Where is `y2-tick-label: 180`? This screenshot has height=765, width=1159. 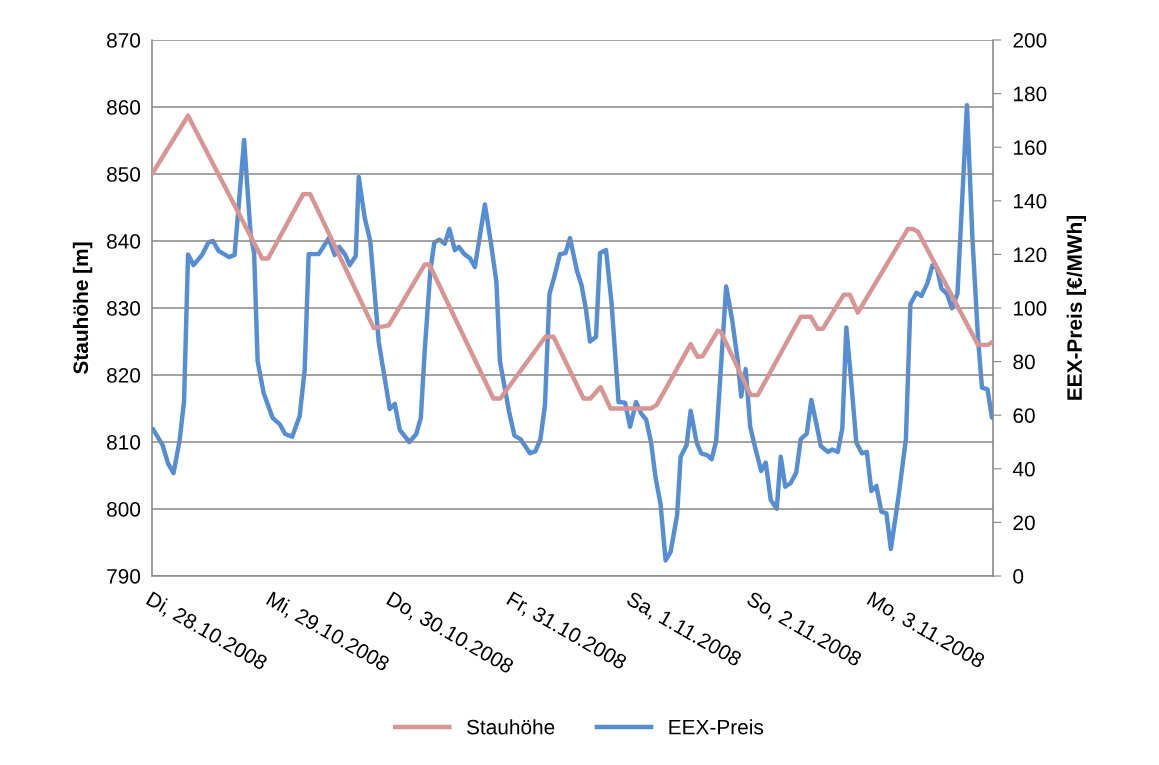
y2-tick-label: 180 is located at coordinates (1030, 94).